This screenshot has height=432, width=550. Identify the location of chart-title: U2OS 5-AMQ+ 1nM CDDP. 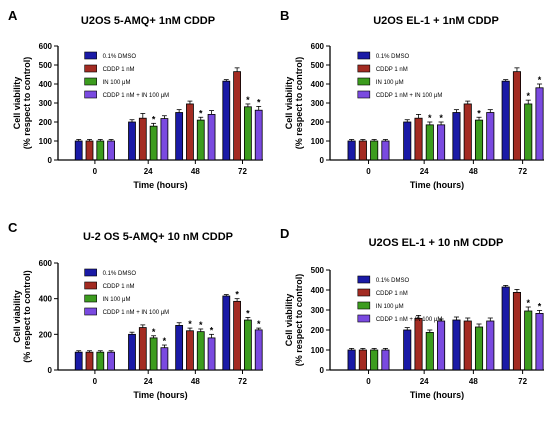
(148, 21).